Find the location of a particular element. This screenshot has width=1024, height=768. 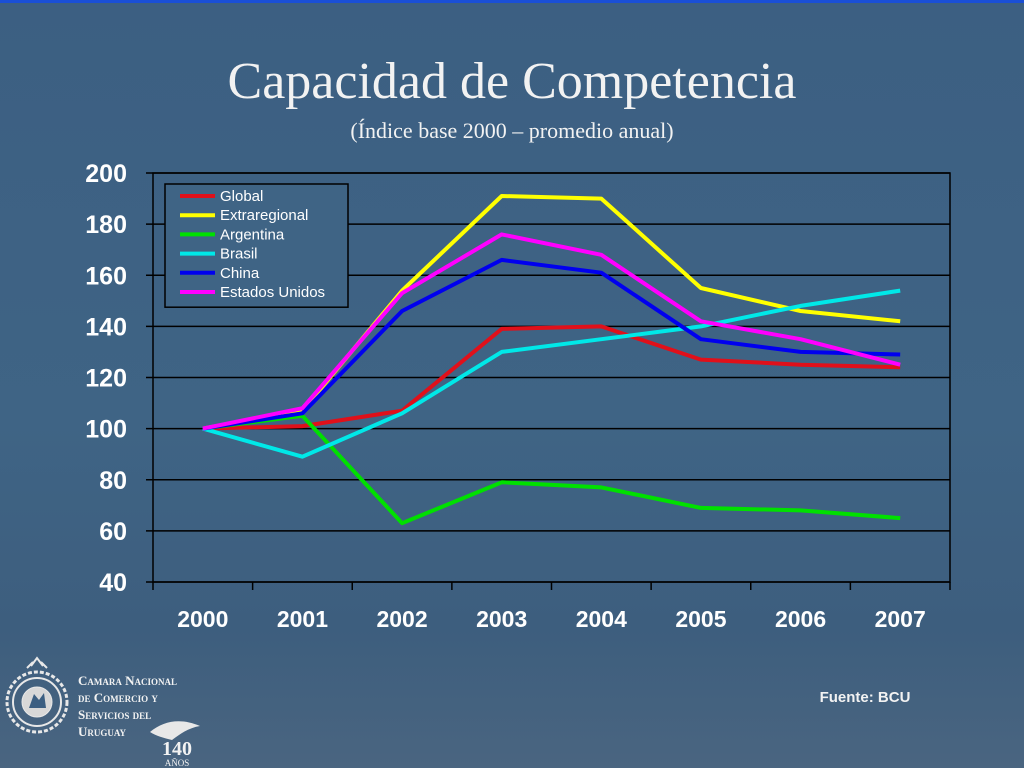

y-axis: 40 60 80 100 120 140 160 180 200 is located at coordinates (119, 378).